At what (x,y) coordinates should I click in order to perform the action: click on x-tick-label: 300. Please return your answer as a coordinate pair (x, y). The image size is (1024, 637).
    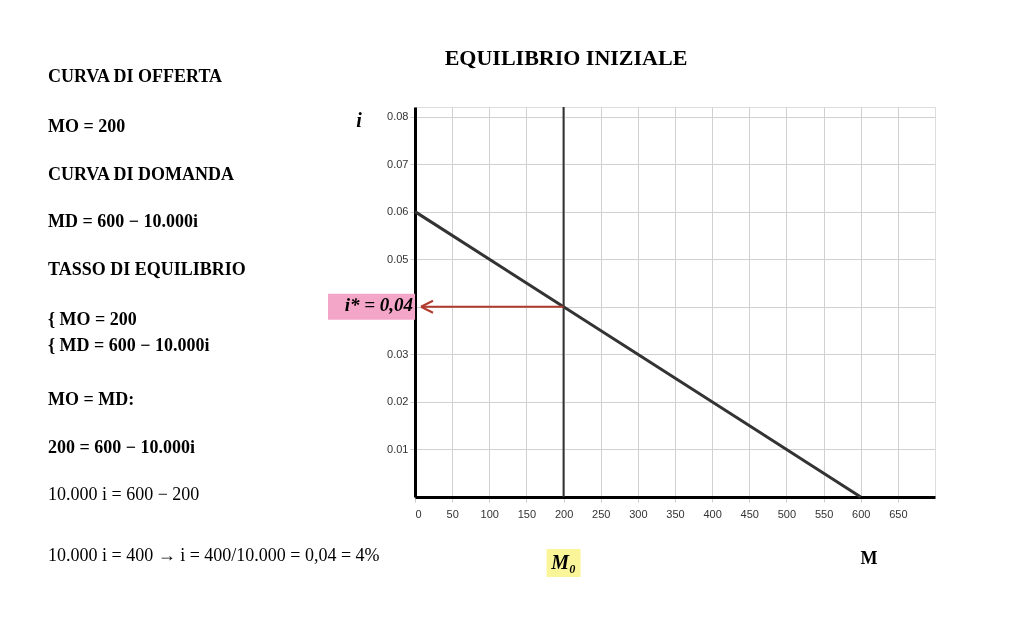
    Looking at the image, I should click on (638, 513).